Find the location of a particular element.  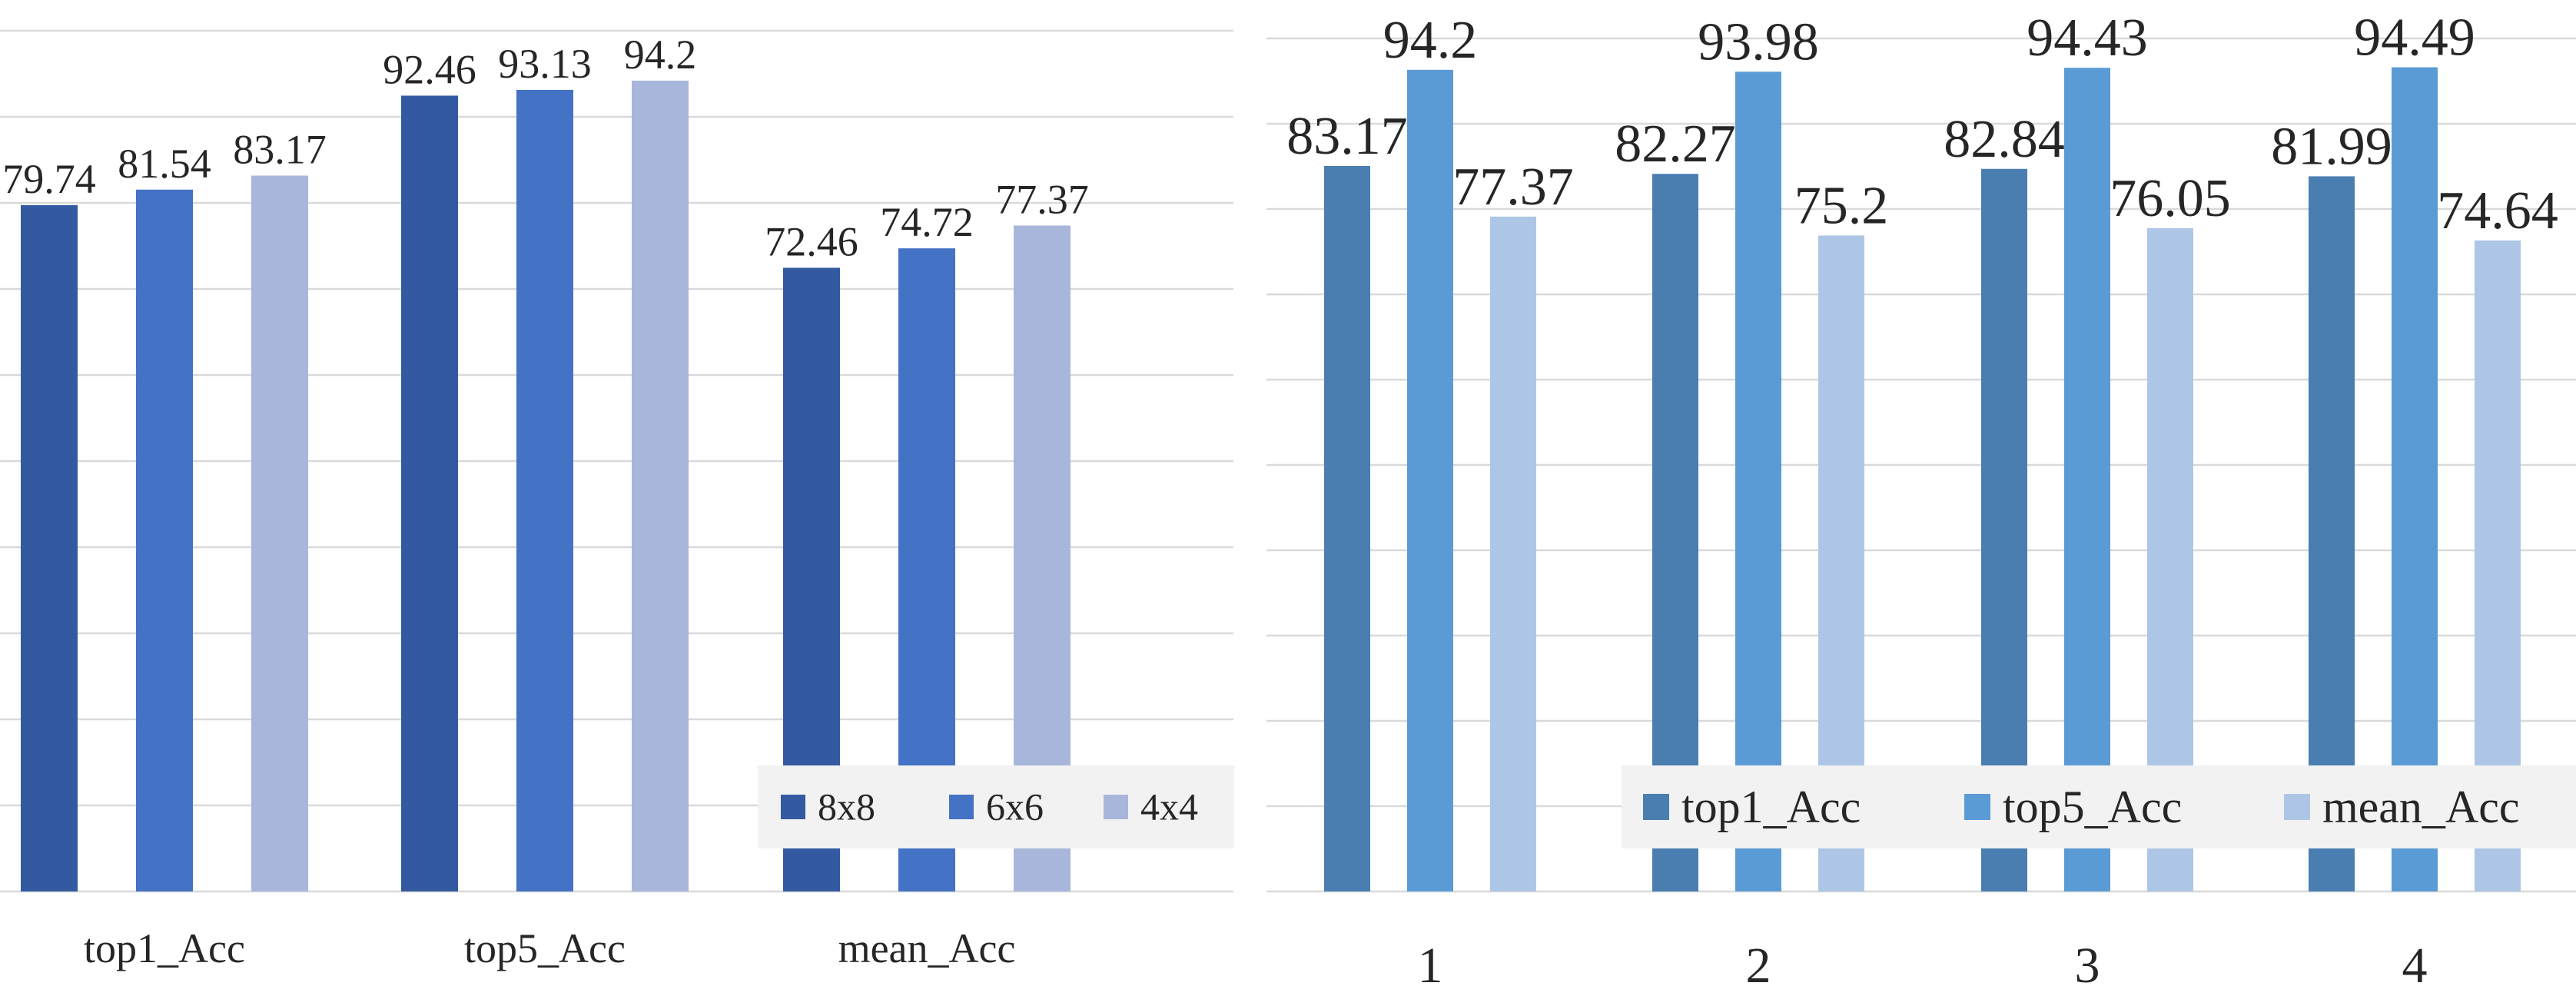

bar-6x6-top5_Acc is located at coordinates (544, 490).